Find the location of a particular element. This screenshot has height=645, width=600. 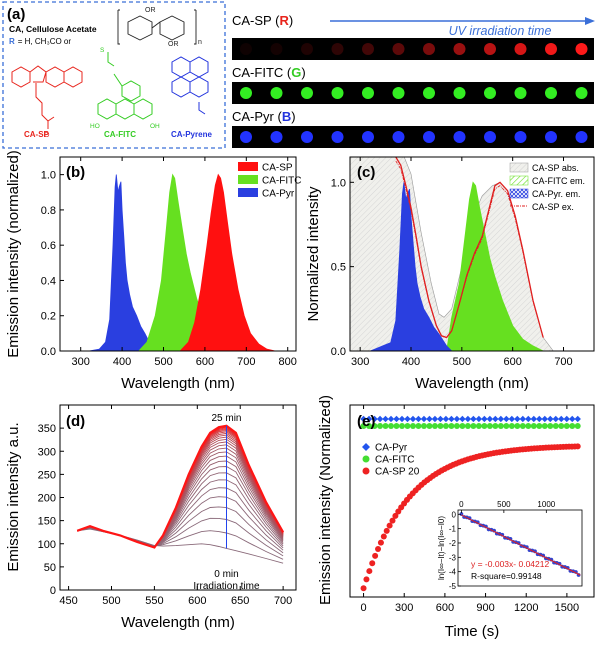

fitc-structure: S HO OH is located at coordinates (125, 88).